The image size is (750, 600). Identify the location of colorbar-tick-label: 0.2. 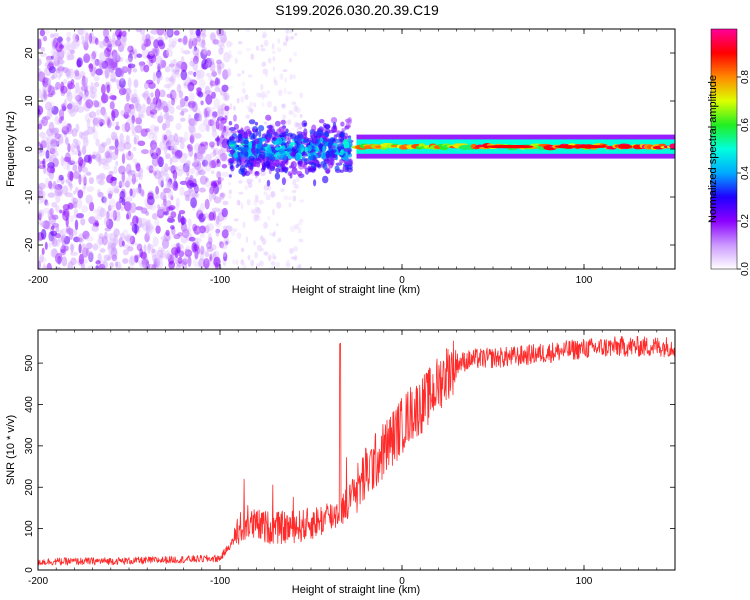
(745, 221).